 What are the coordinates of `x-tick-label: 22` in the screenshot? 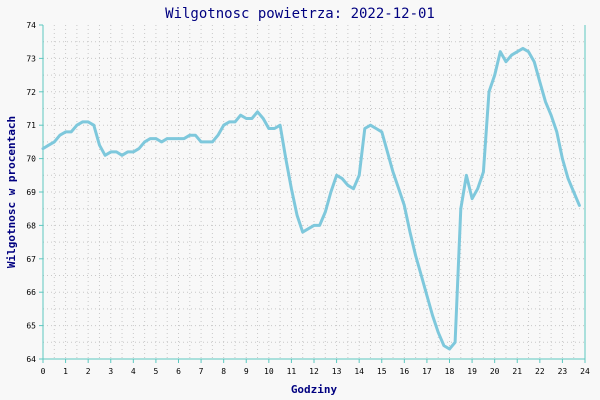 It's located at (540, 371).